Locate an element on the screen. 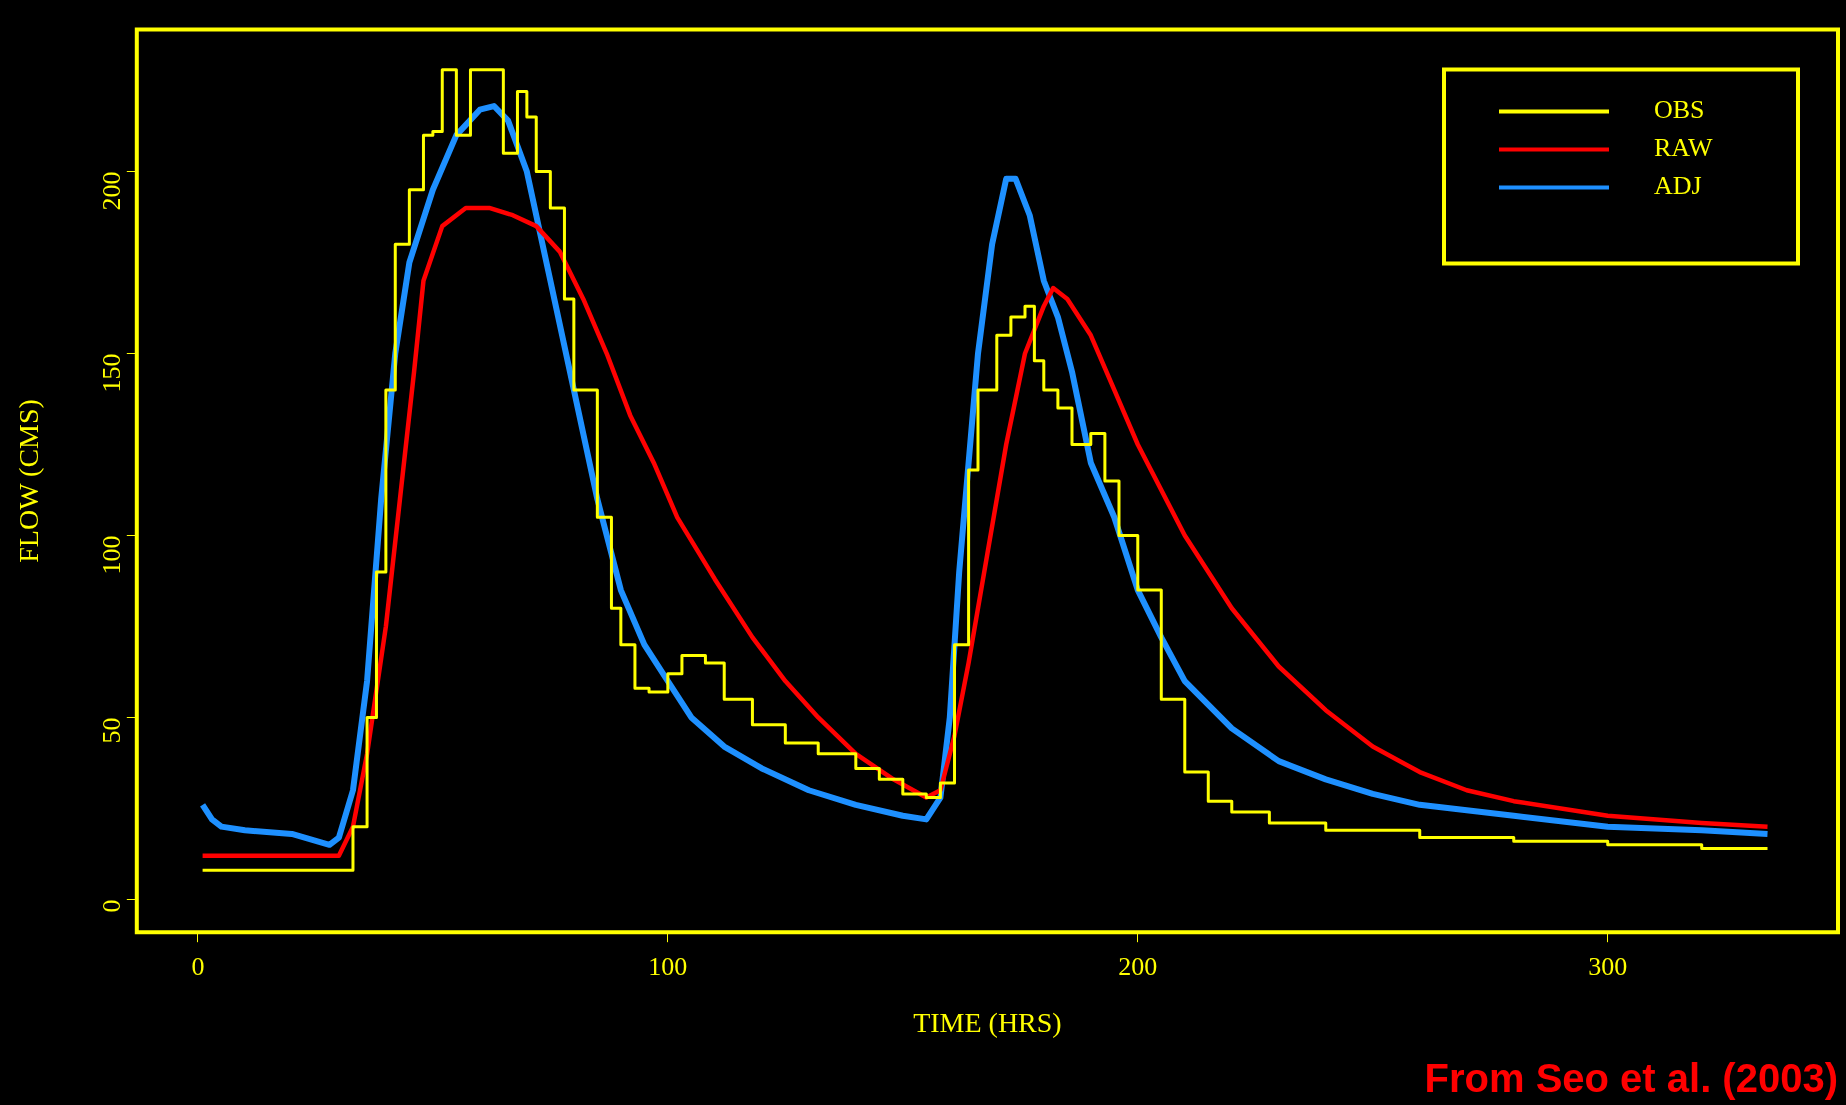 The width and height of the screenshot is (1846, 1105). x-tick-label: 300 is located at coordinates (1608, 966).